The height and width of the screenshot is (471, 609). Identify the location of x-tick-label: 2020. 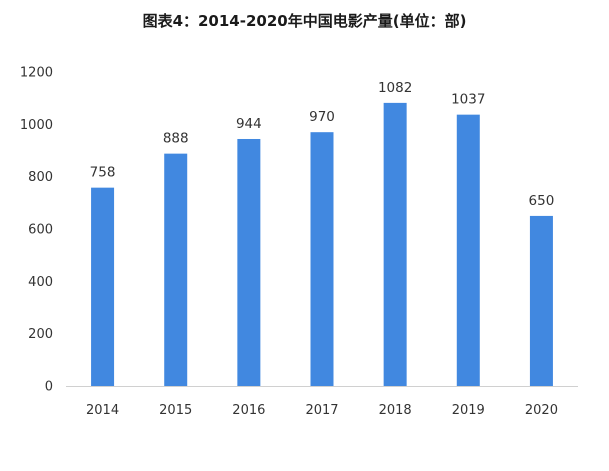
(541, 410).